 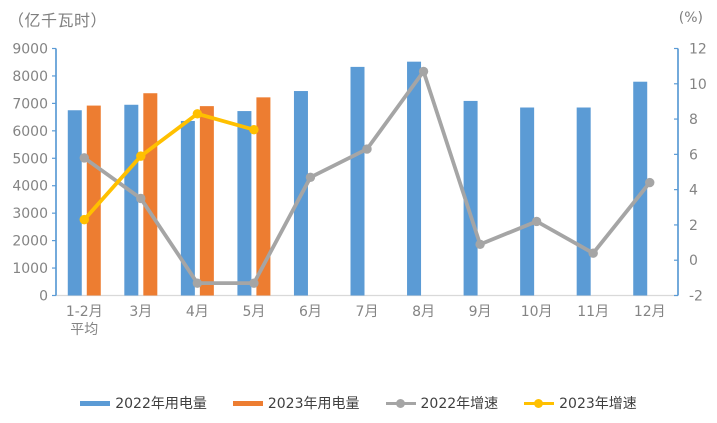 What do you see at coordinates (30, 187) in the screenshot?
I see `left-axis-tick-label: 4000` at bounding box center [30, 187].